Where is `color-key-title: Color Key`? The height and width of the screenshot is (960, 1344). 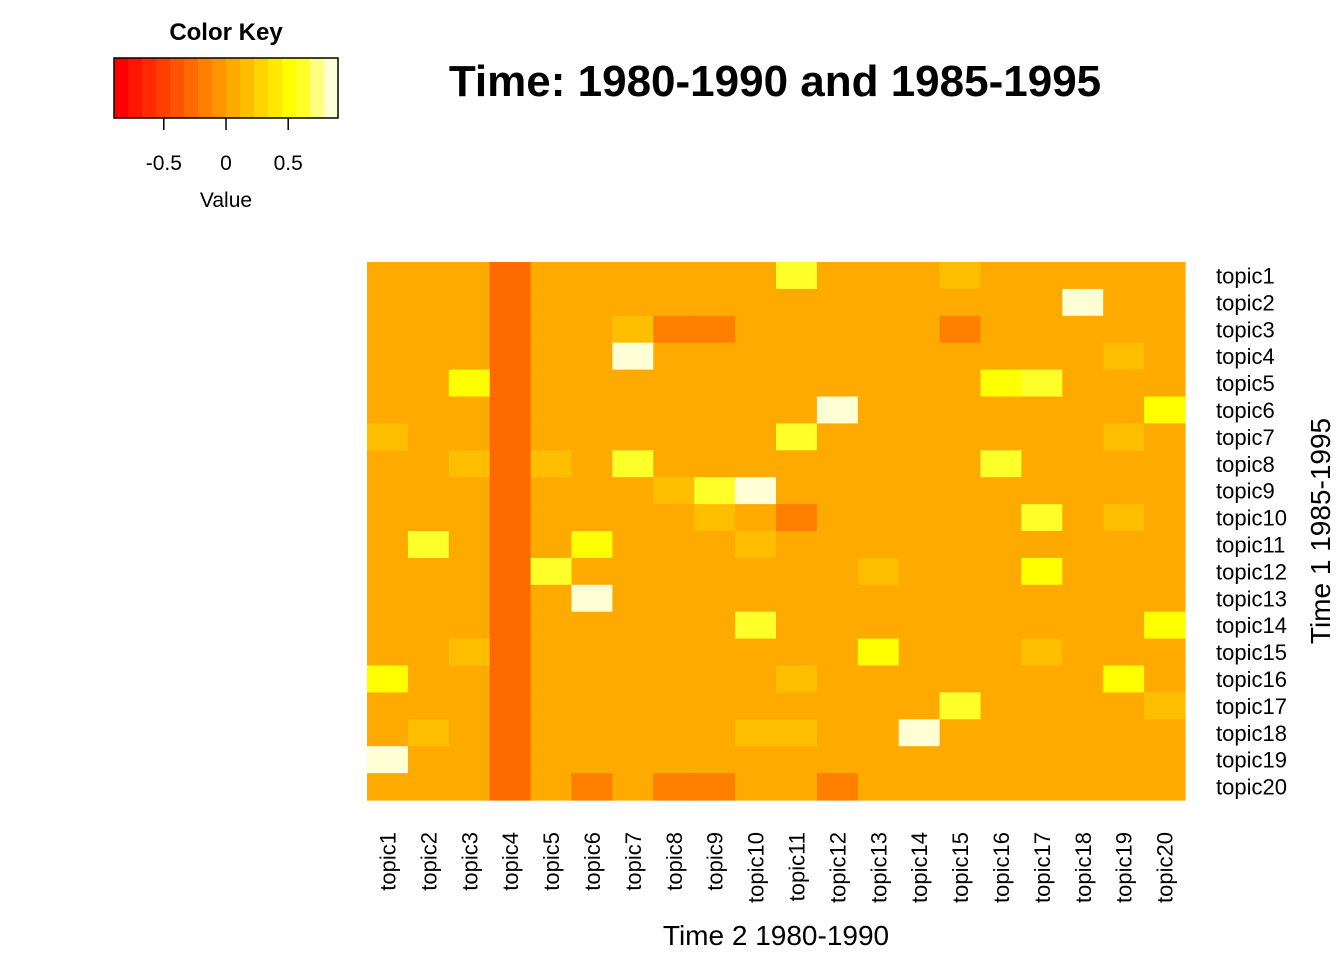 color-key-title: Color Key is located at coordinates (226, 32).